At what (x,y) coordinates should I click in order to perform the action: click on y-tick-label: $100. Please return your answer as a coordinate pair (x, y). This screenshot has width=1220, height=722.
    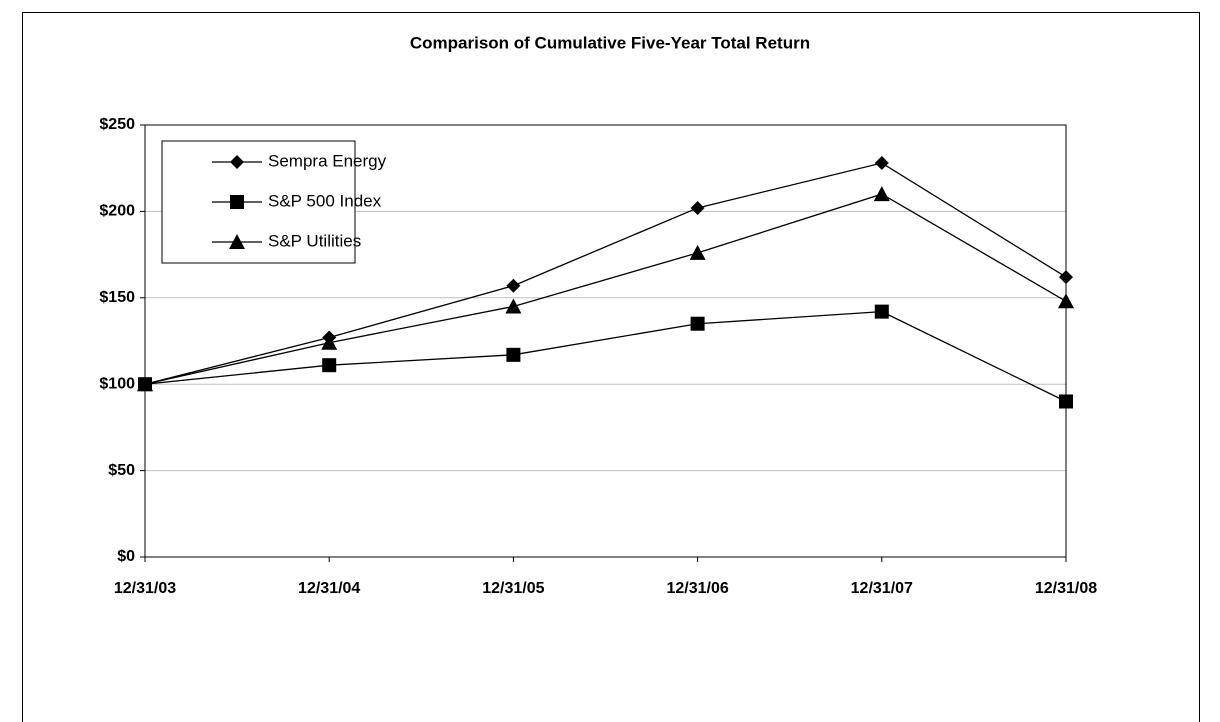
    Looking at the image, I should click on (117, 383).